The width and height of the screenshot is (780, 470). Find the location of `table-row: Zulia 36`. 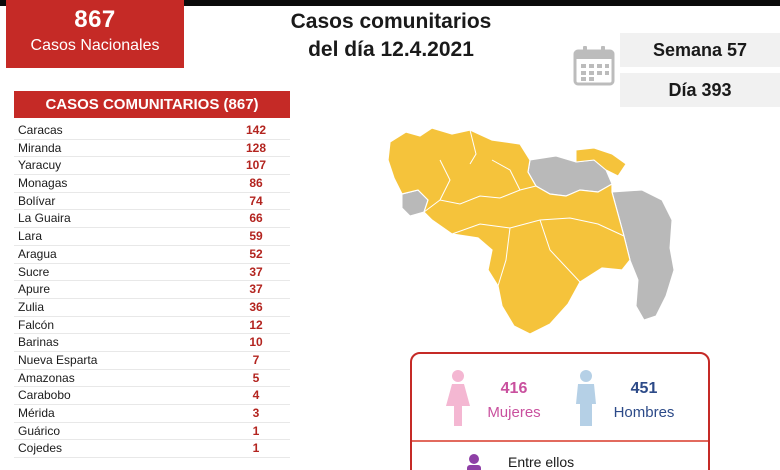

table-row: Zulia 36 is located at coordinates (152, 308).